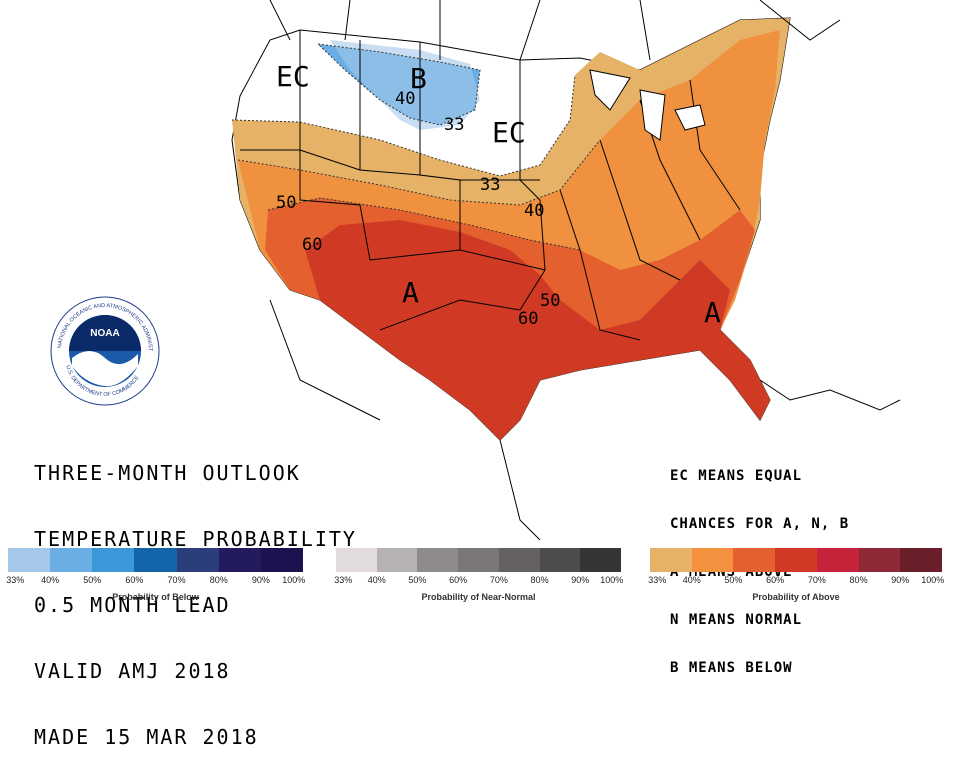  I want to click on colorbar-above-tick: 90%, so click(900, 580).